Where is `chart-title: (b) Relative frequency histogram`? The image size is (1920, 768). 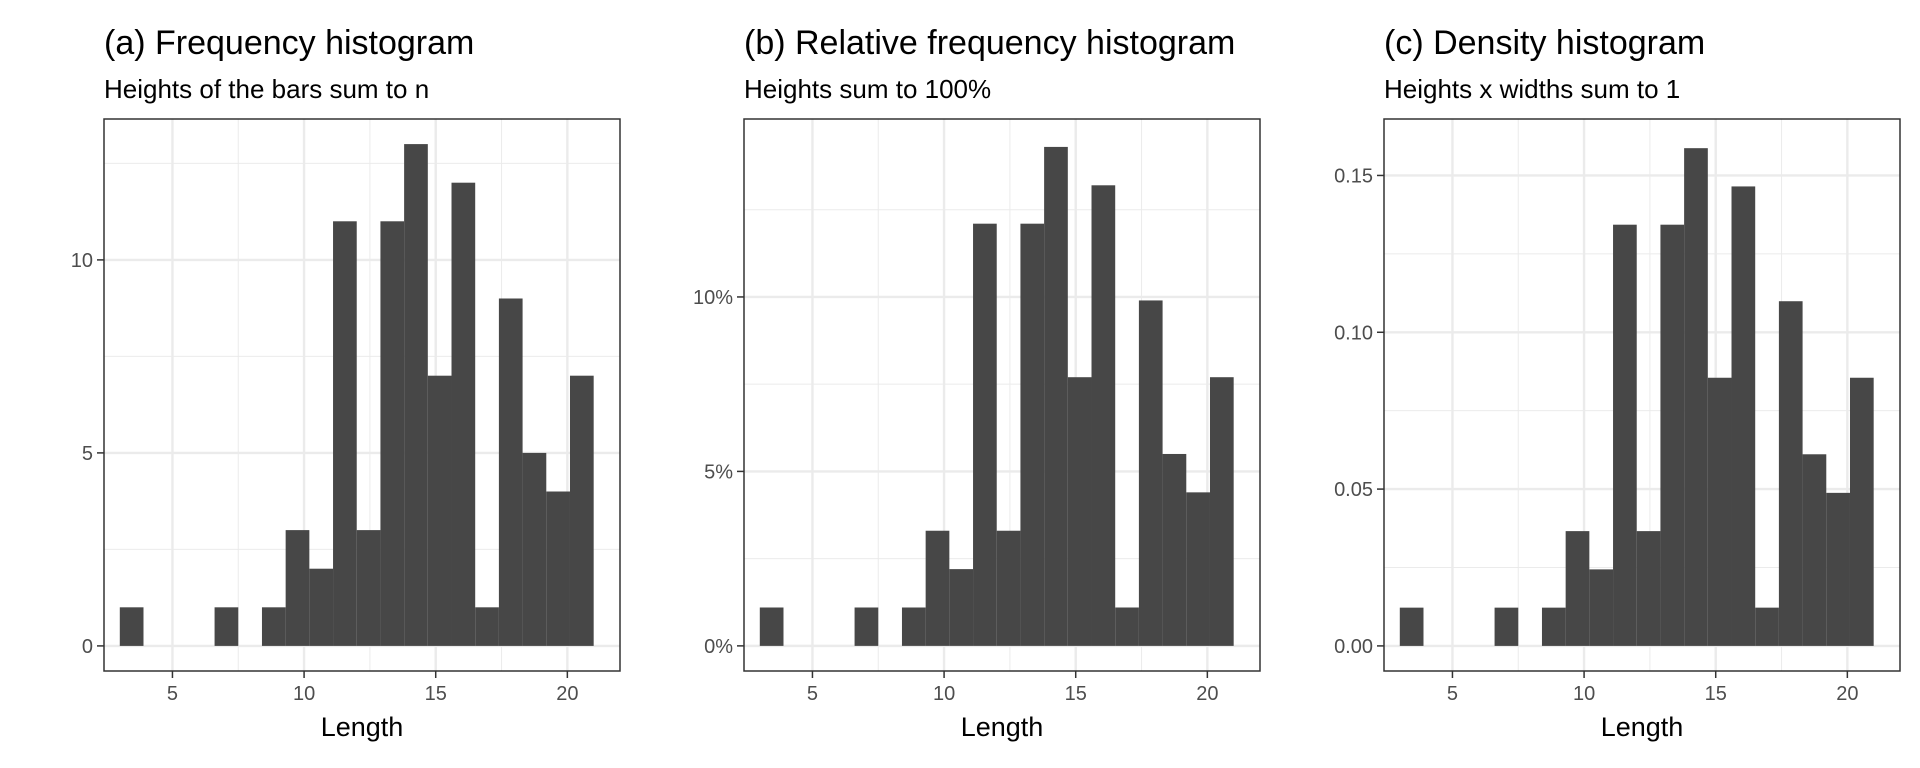
chart-title: (b) Relative frequency histogram is located at coordinates (989, 43).